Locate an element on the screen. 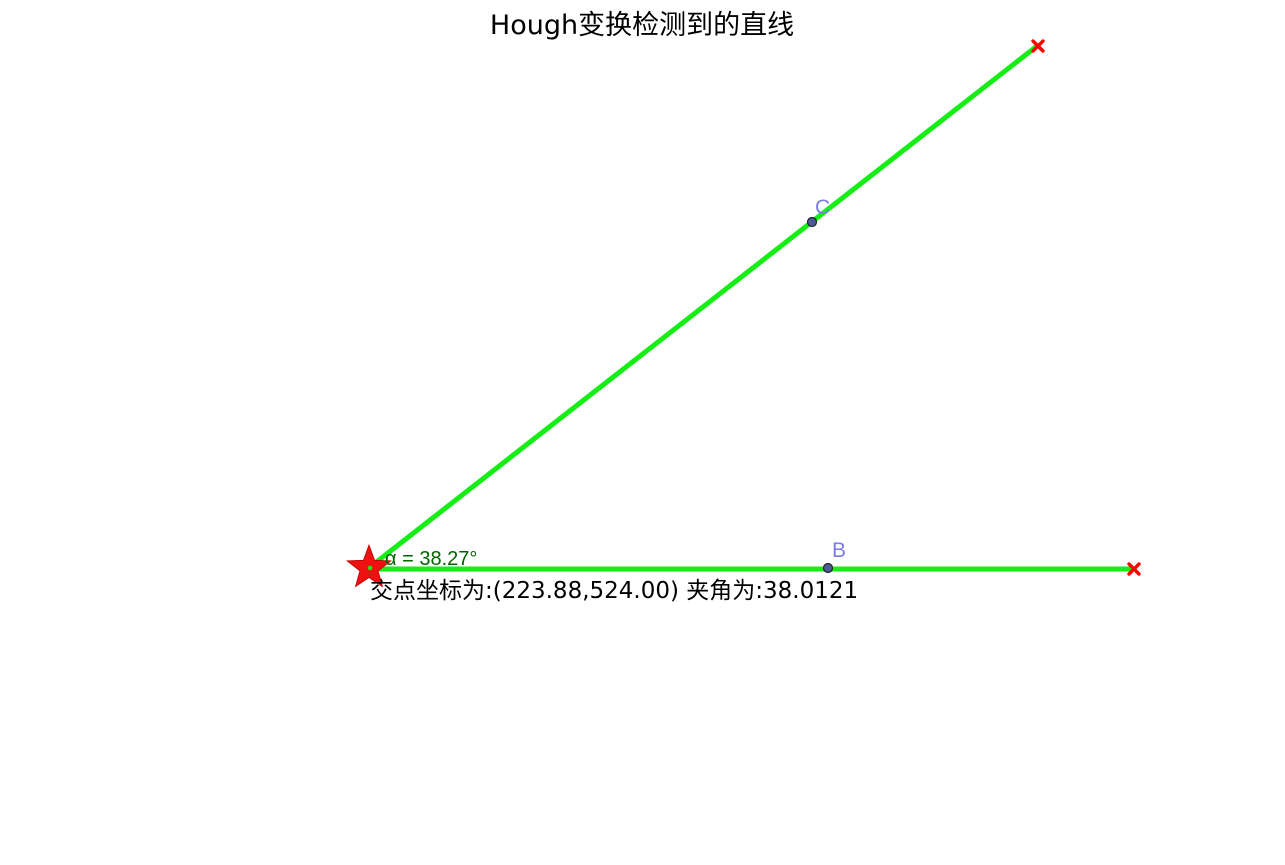 This screenshot has height=865, width=1285. point-c is located at coordinates (812, 222).